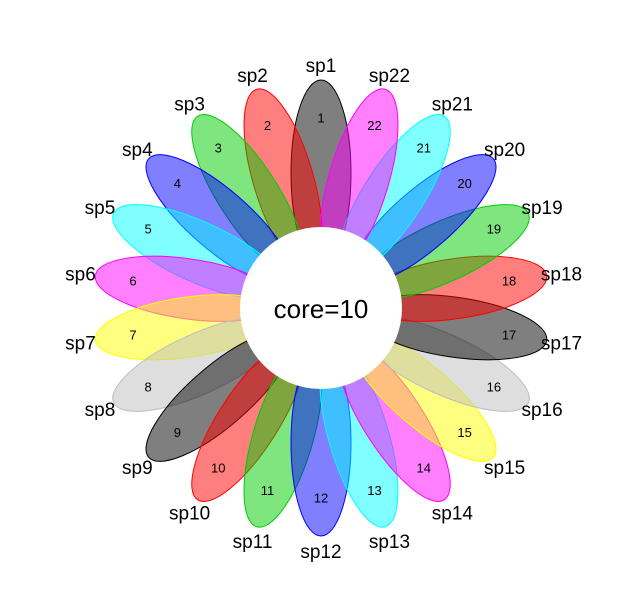 Image resolution: width=644 pixels, height=614 pixels. What do you see at coordinates (218, 467) in the screenshot?
I see `petal-count-sp10: 10` at bounding box center [218, 467].